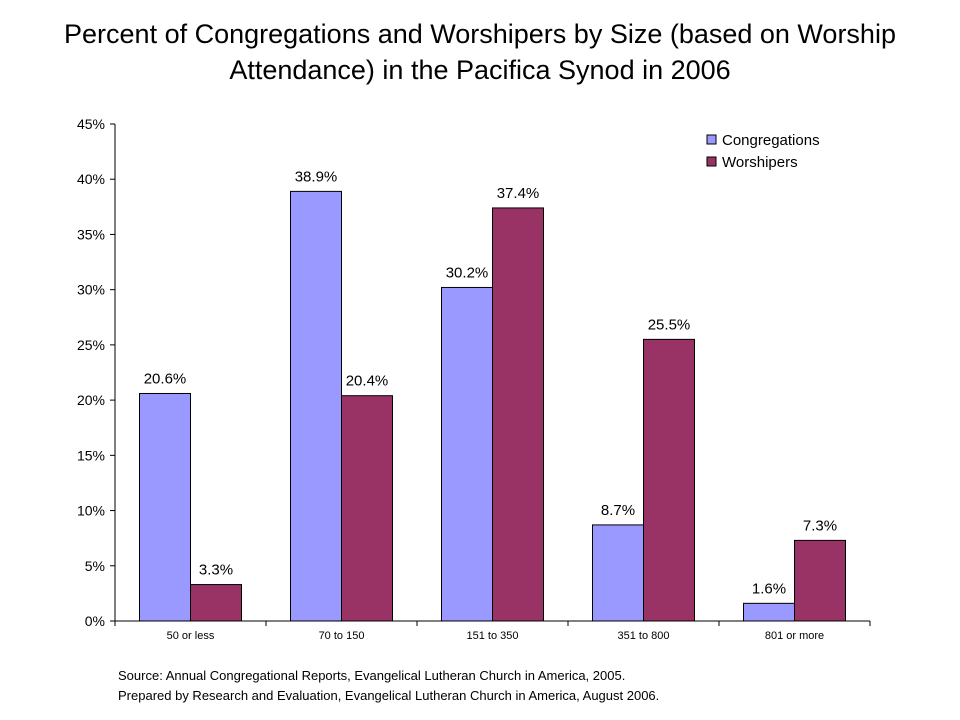 The image size is (960, 720). What do you see at coordinates (467, 272) in the screenshot?
I see `data-label: 30.2%` at bounding box center [467, 272].